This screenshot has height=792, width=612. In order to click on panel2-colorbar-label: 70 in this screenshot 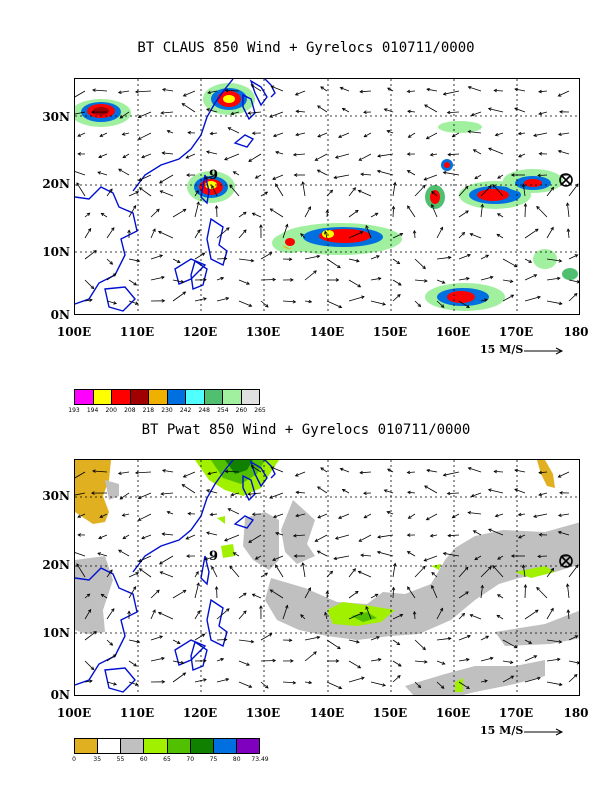, I will do `click(190, 759)`.